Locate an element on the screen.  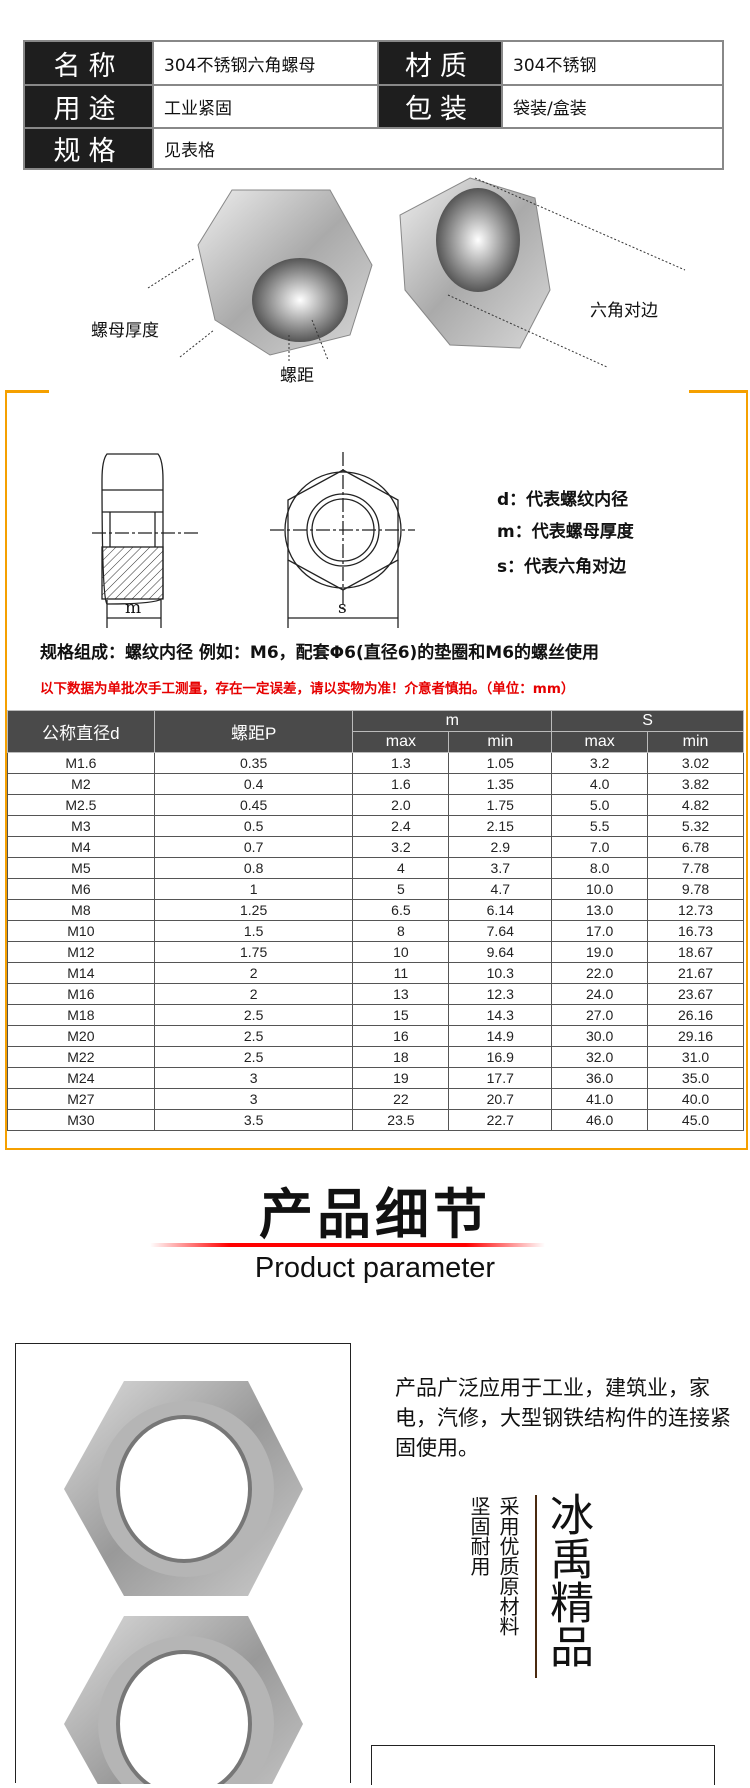
table-row: M30 3.5 23.5 22.7 46.0 45.0 is located at coordinates (375, 1120).